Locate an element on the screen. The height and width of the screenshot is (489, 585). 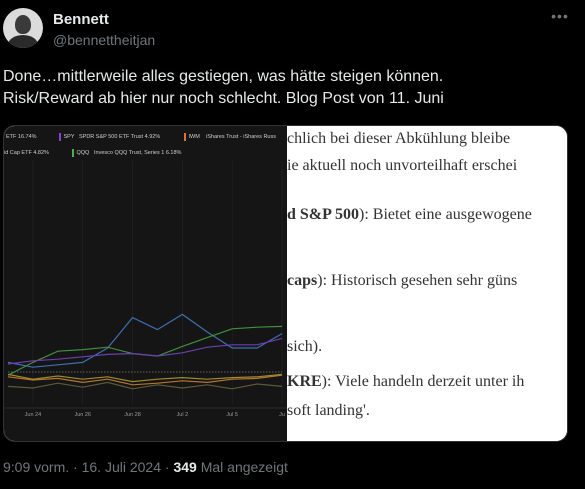
legend-item: SPDR S&P 500 ETF Trust 4.92% is located at coordinates (119, 137).